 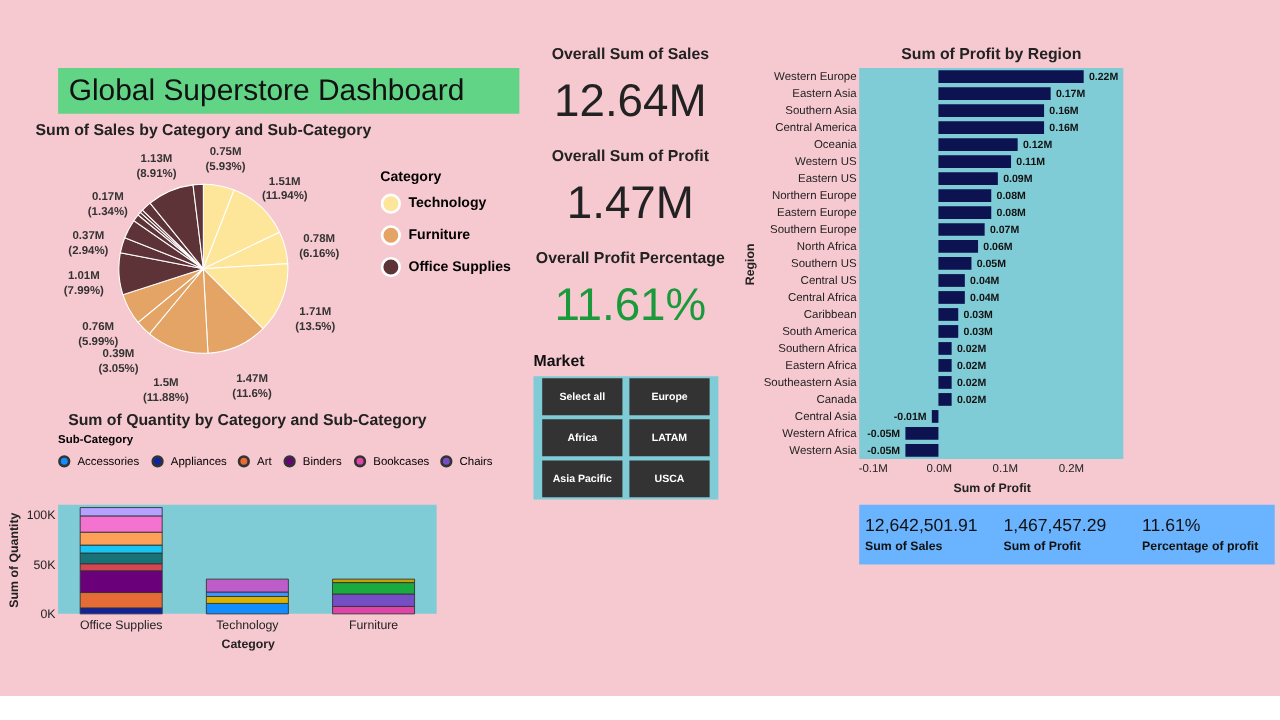 What do you see at coordinates (631, 54) in the screenshot?
I see `text: Overall Sum of Sales` at bounding box center [631, 54].